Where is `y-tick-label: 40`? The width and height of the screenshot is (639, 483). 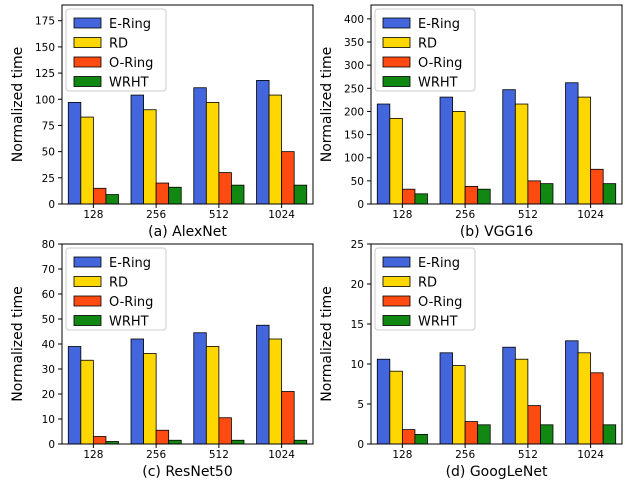
y-tick-label: 40 is located at coordinates (48, 345).